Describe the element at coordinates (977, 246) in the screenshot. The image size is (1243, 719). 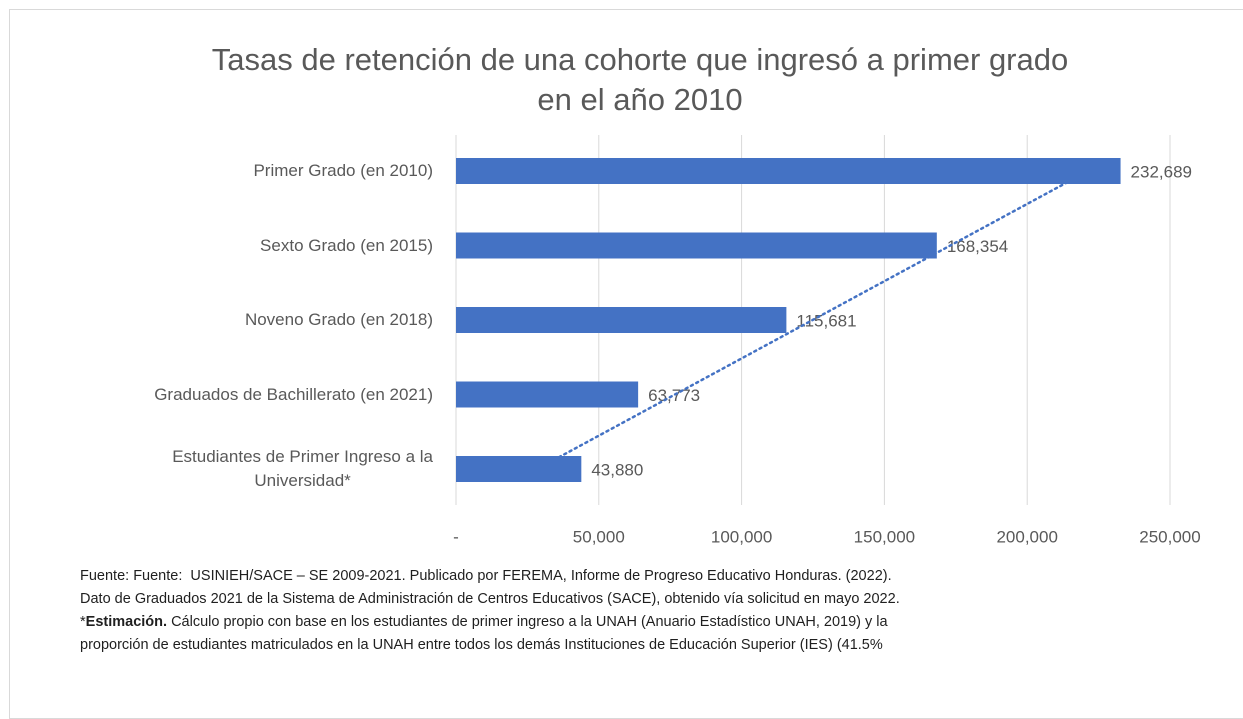
I see `data-label: 168,354` at that location.